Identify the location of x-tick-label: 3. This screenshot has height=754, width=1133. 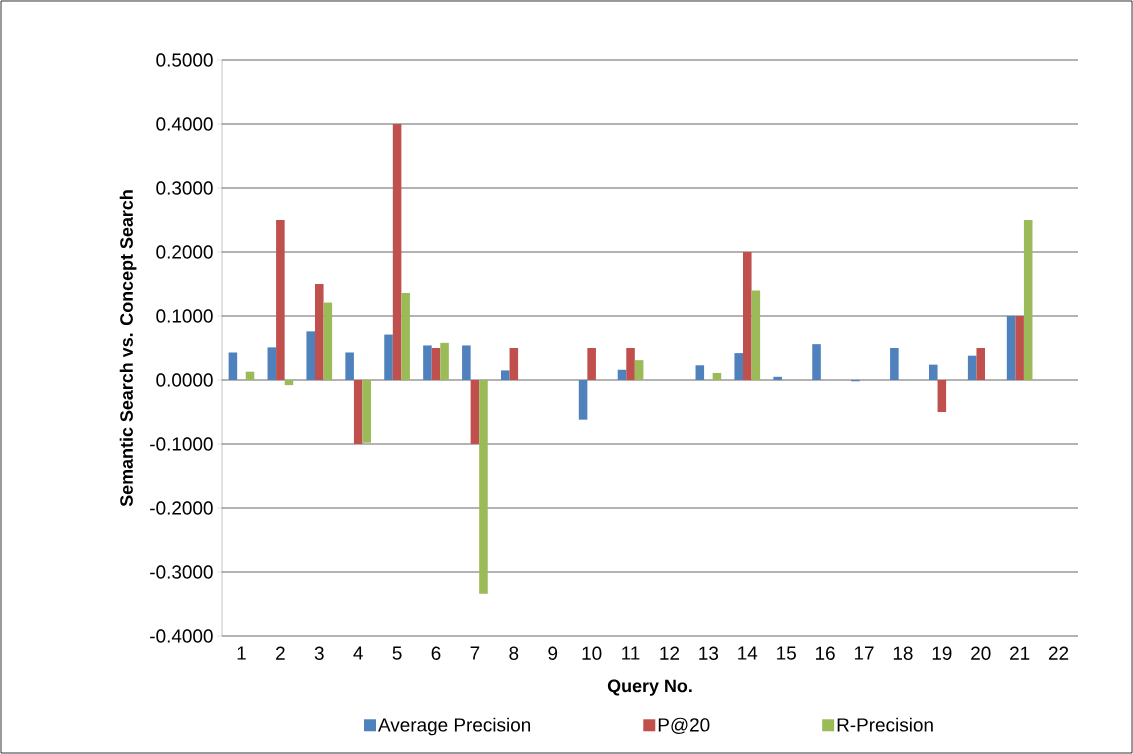
(319, 653).